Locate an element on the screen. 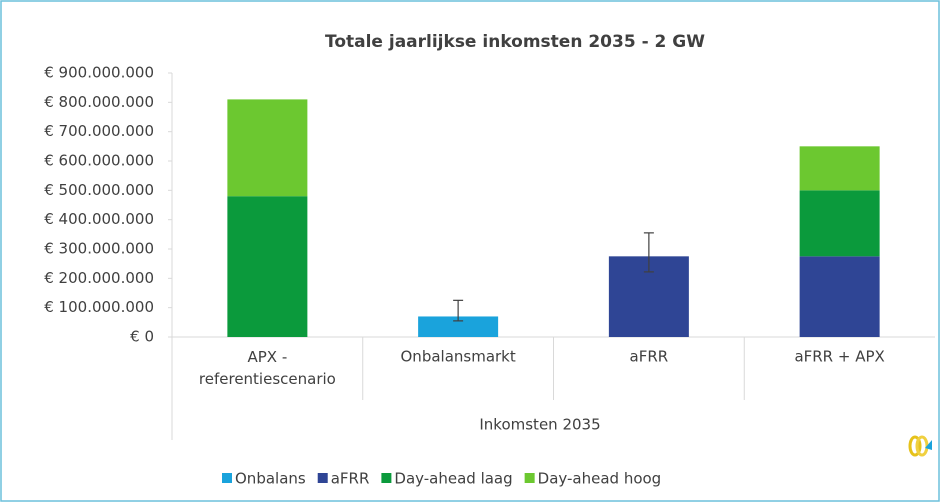 The image size is (940, 502). y-tick-label: € 500.000.000 is located at coordinates (99, 190).